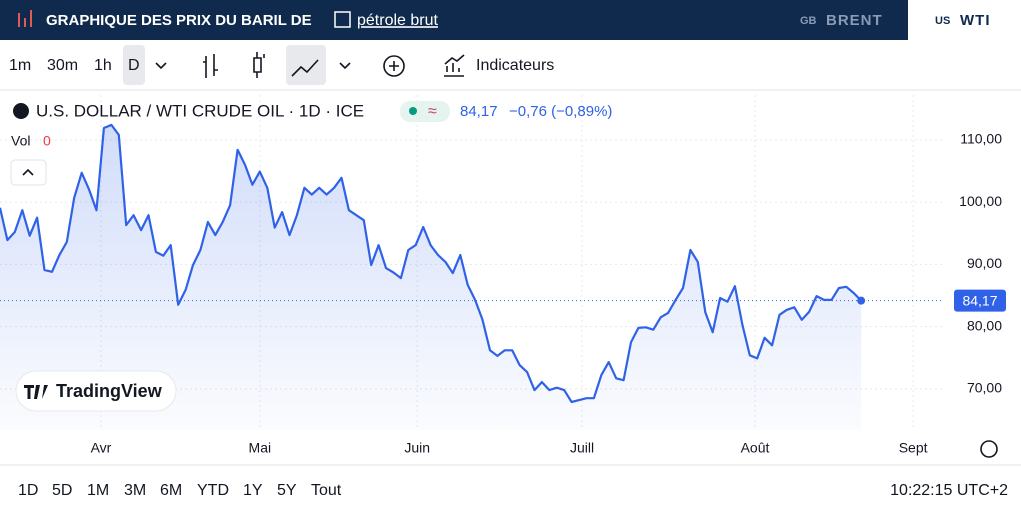 This screenshot has height=510, width=1021. I want to click on collapse-button, so click(28, 172).